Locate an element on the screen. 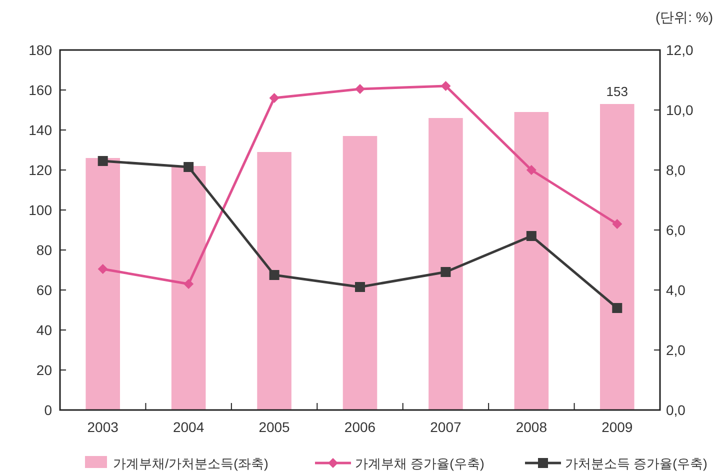 The height and width of the screenshot is (475, 717). y2-tick-label: 6,0 is located at coordinates (676, 230).